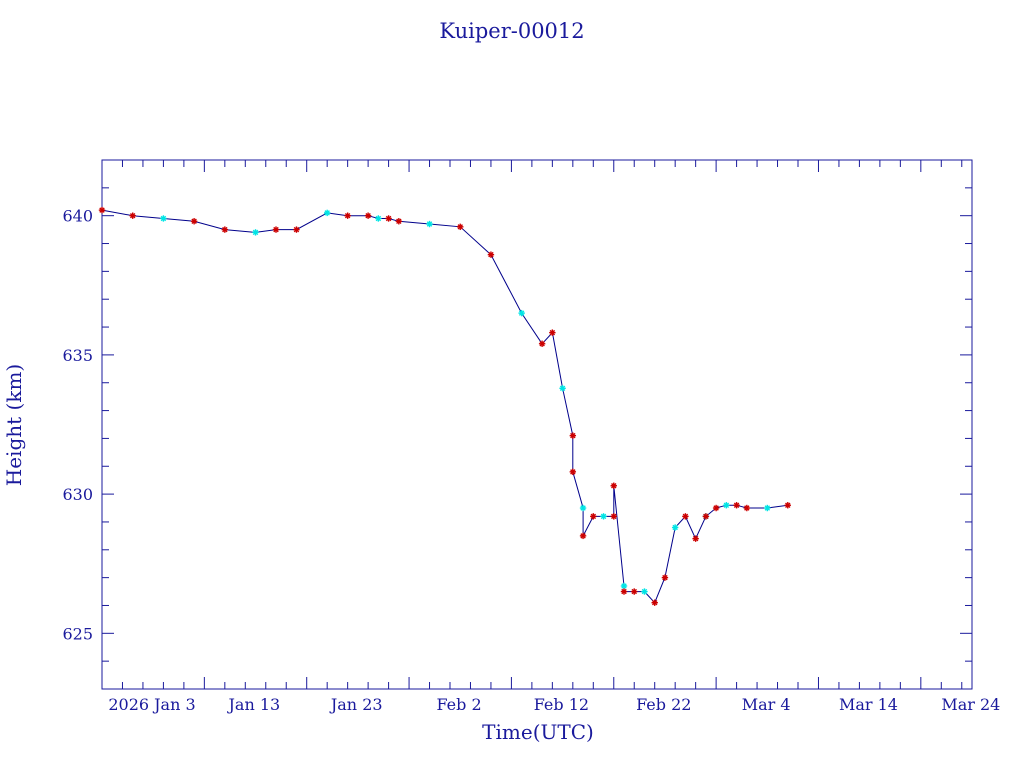 The height and width of the screenshot is (768, 1024). What do you see at coordinates (970, 704) in the screenshot?
I see `x-tick-label: Mar 24` at bounding box center [970, 704].